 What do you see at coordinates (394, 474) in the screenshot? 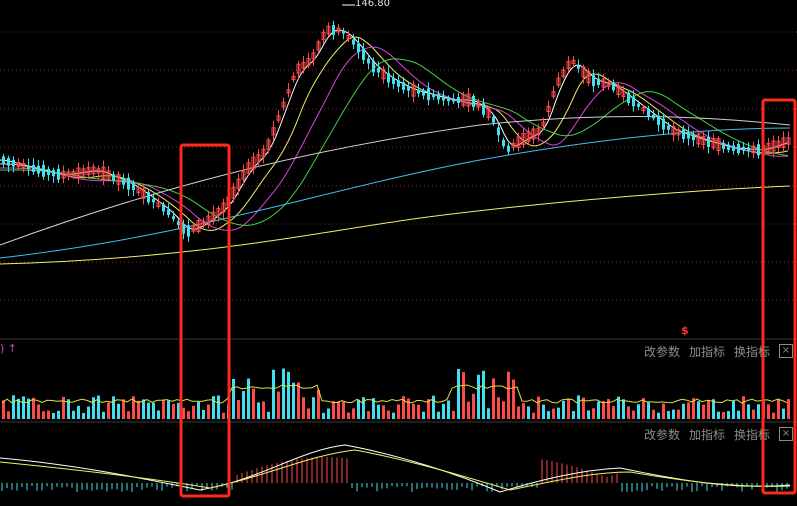
I see `macd-histogram` at bounding box center [394, 474].